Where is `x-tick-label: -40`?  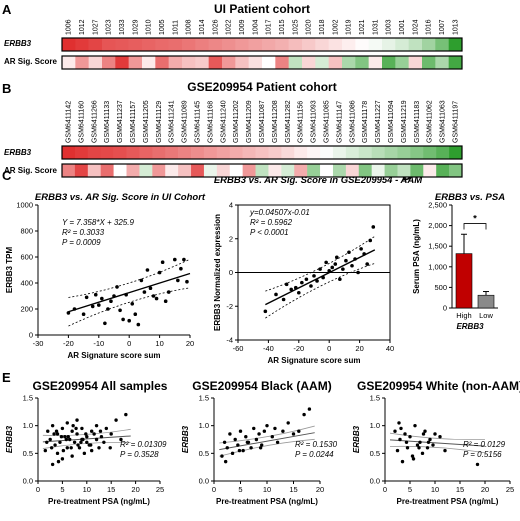 x-tick-label: -40 is located at coordinates (268, 348).